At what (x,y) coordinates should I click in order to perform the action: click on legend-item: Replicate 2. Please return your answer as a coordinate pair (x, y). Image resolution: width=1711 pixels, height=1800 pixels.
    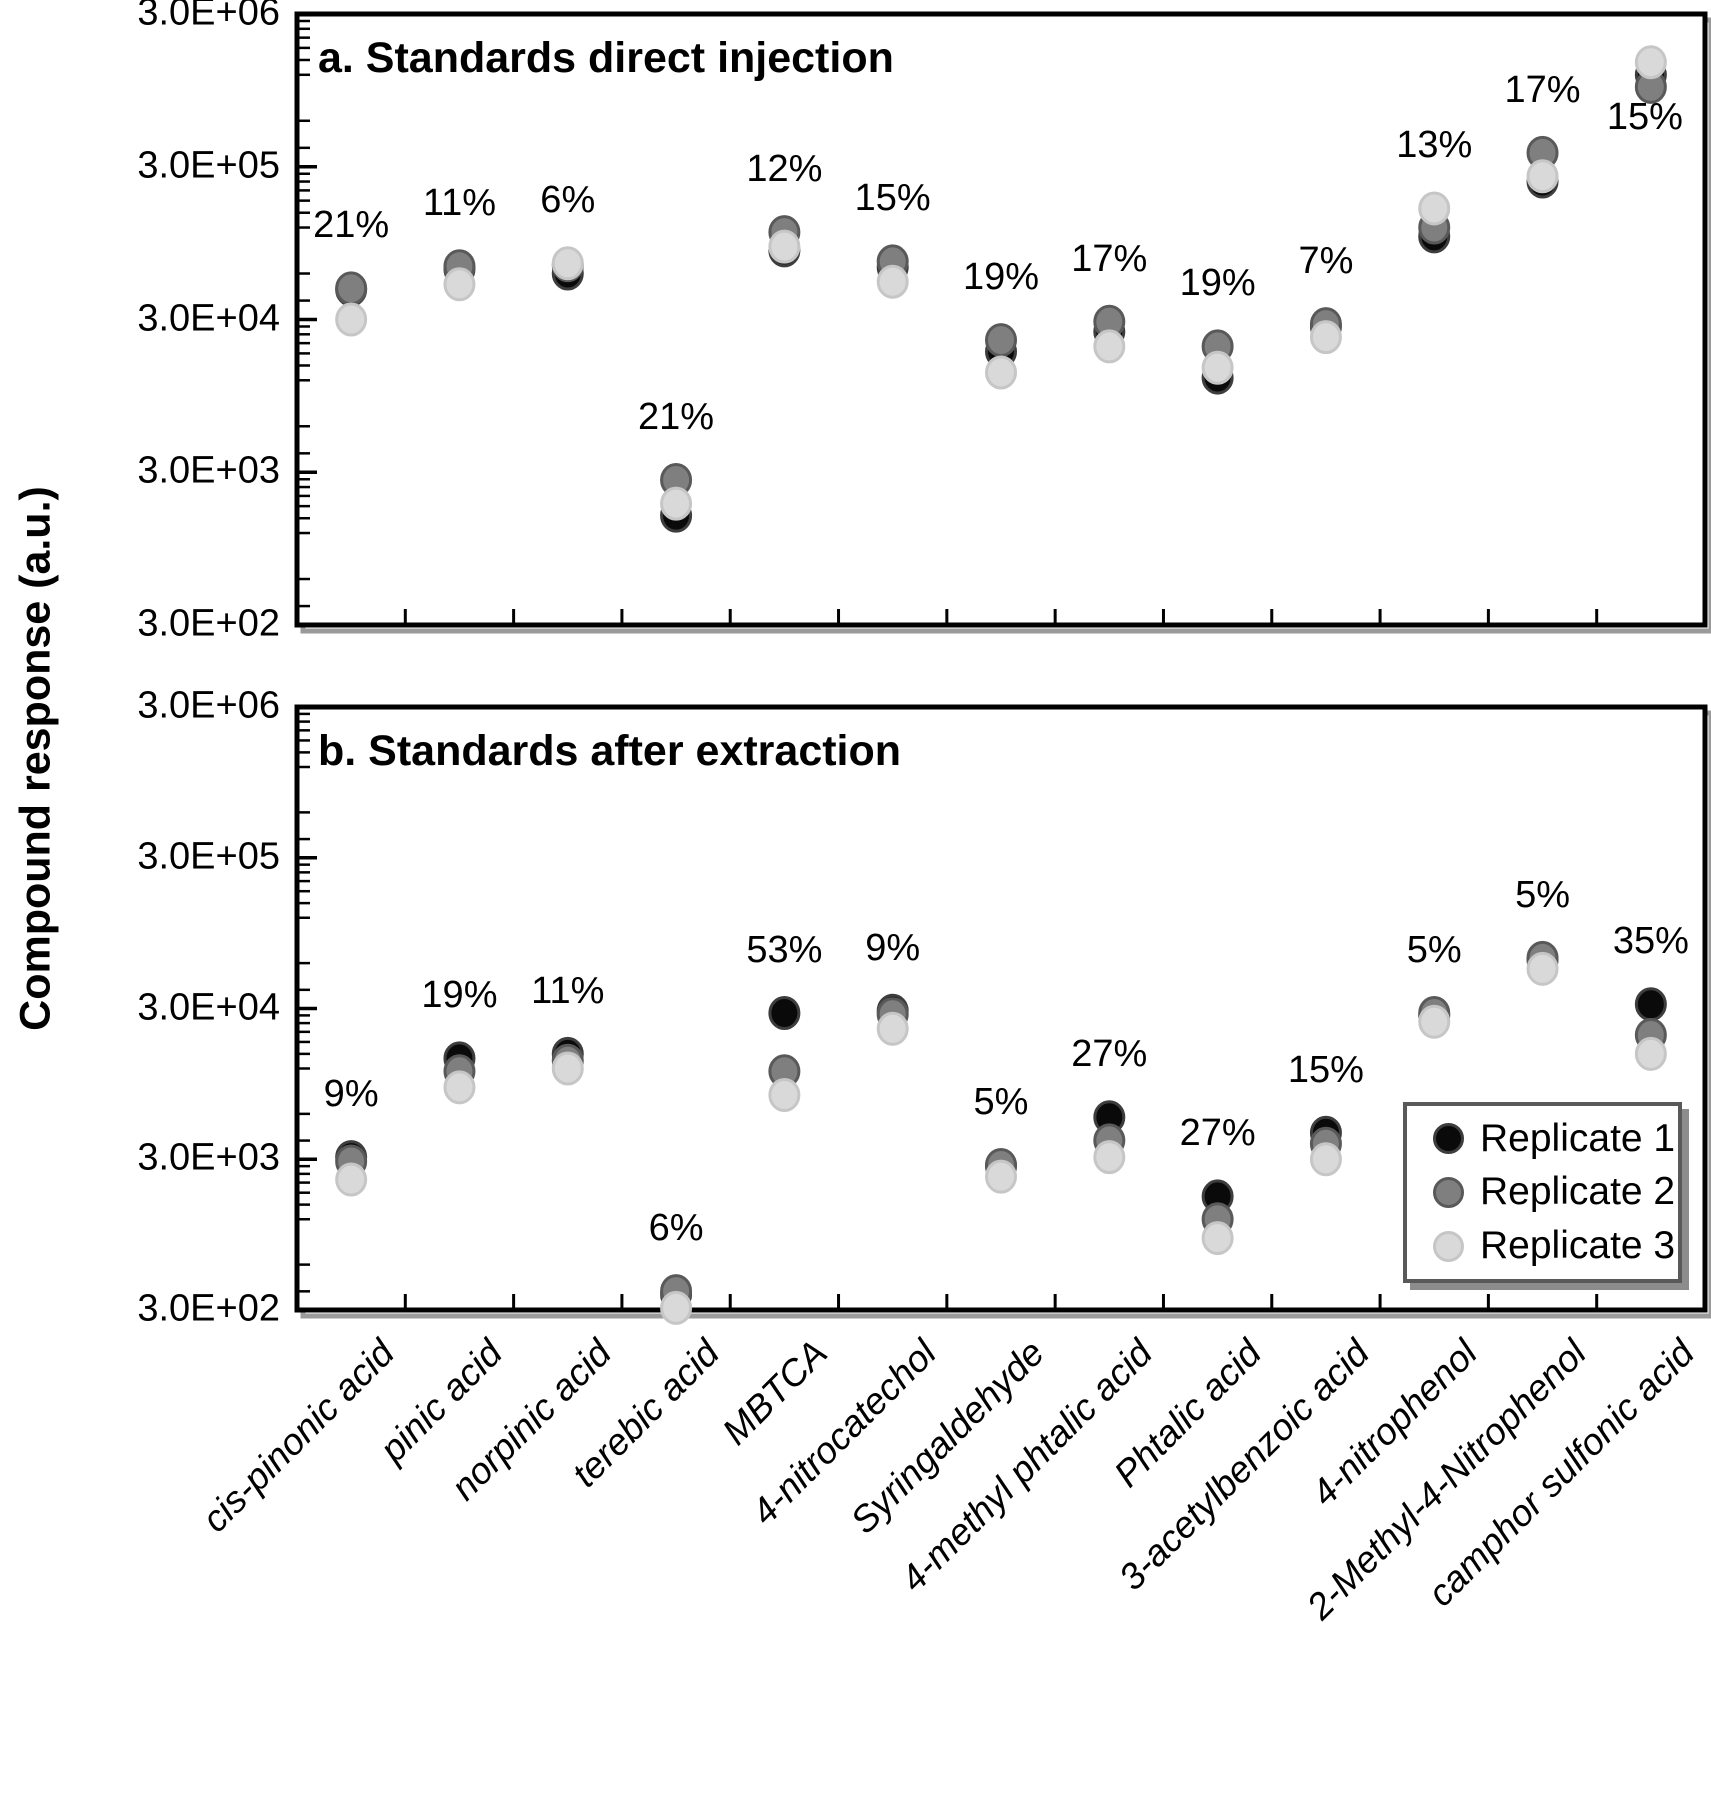
    Looking at the image, I should click on (1555, 1192).